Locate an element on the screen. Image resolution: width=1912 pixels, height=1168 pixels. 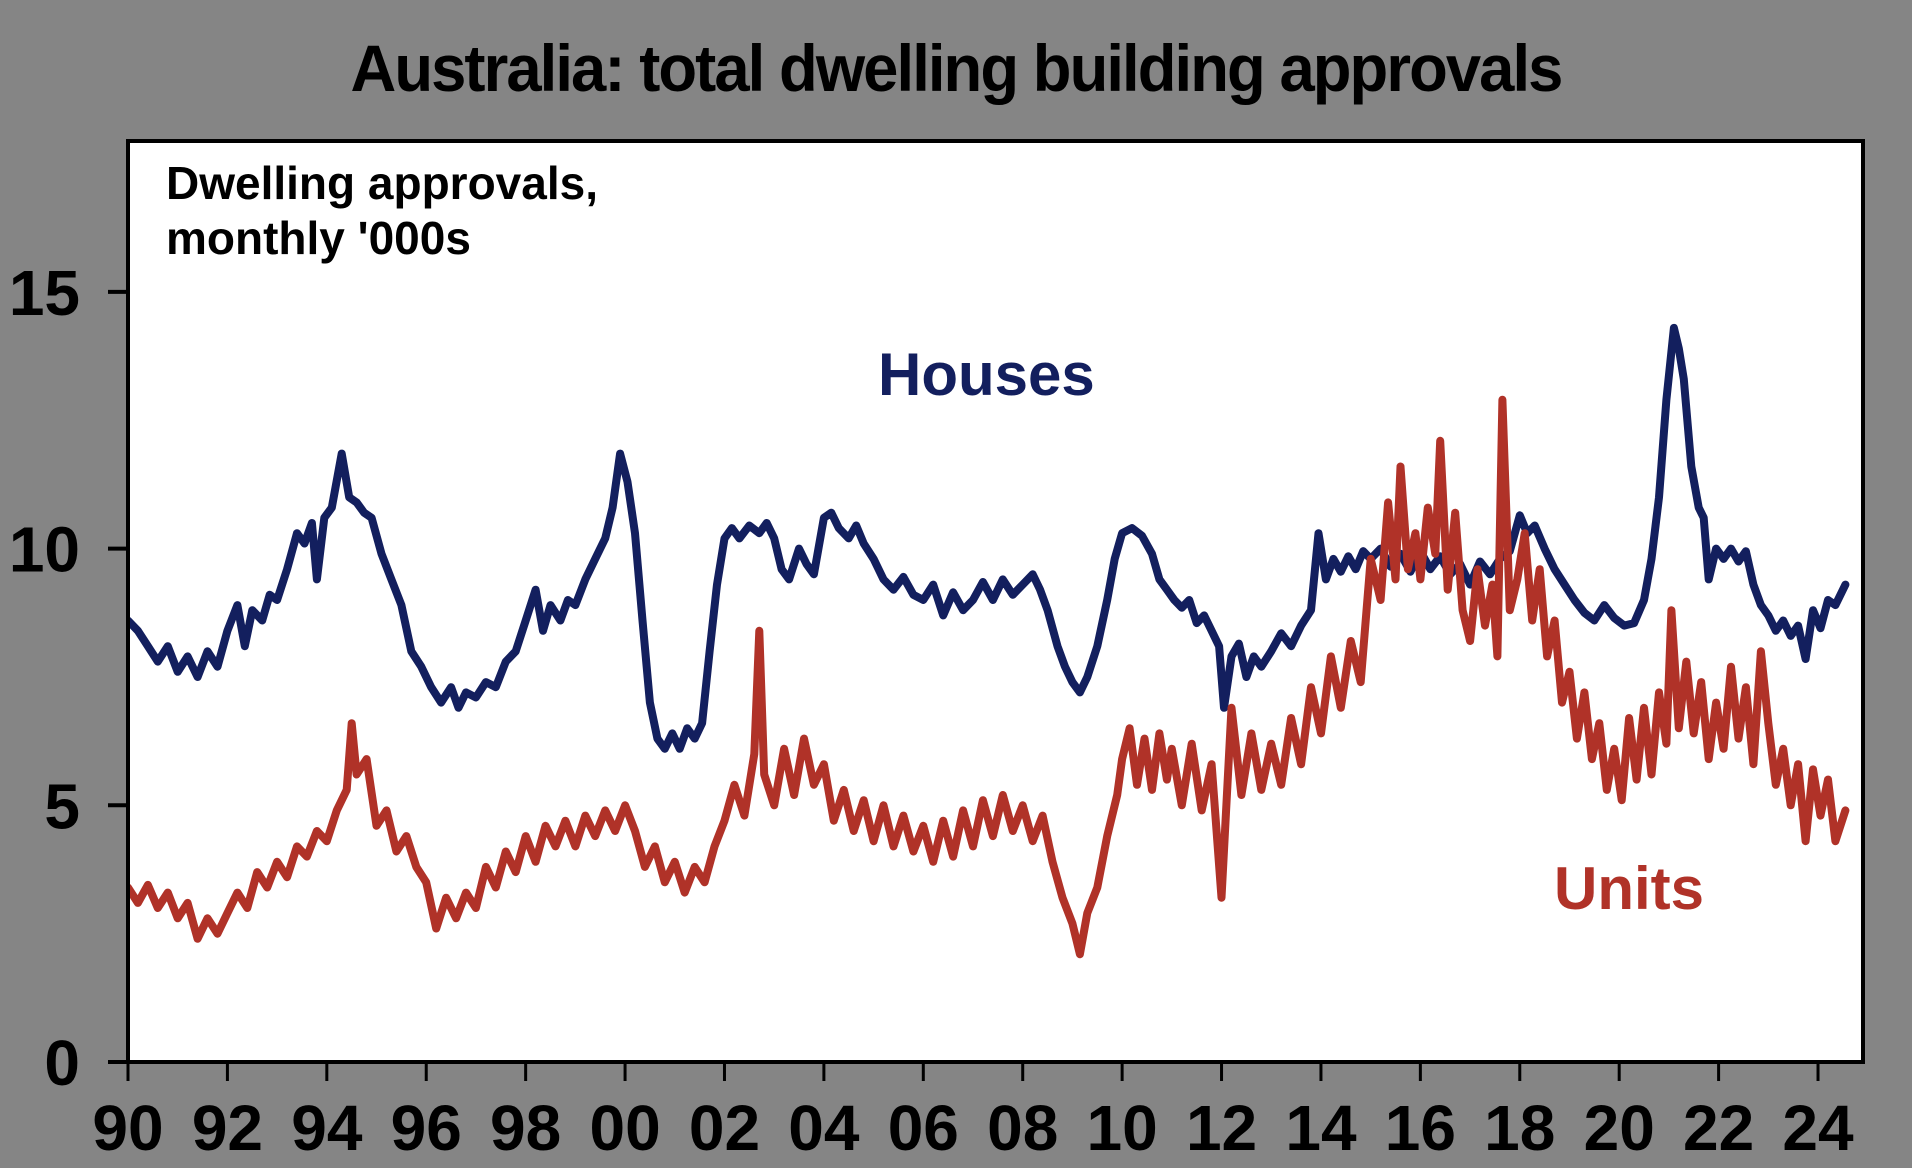
x-tick-label: 08 is located at coordinates (1022, 1128).